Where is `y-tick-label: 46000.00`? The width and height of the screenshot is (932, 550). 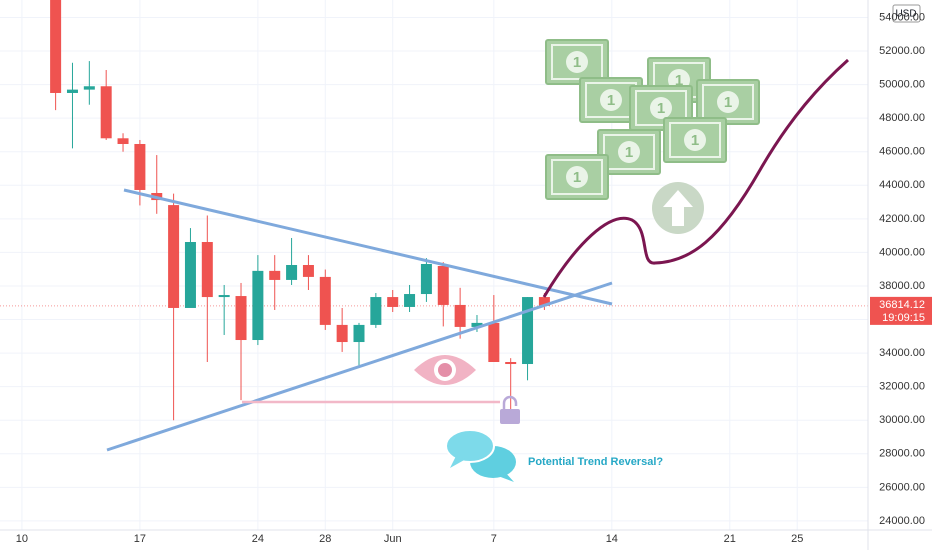
y-tick-label: 46000.00 is located at coordinates (902, 152).